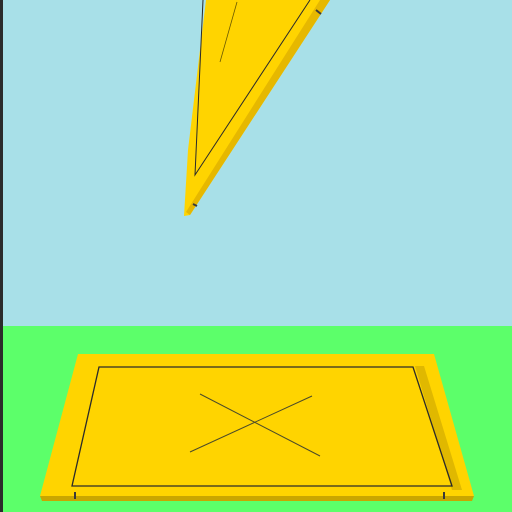 This screenshot has height=512, width=512. I want to click on pad-x-mark-a, so click(260, 425).